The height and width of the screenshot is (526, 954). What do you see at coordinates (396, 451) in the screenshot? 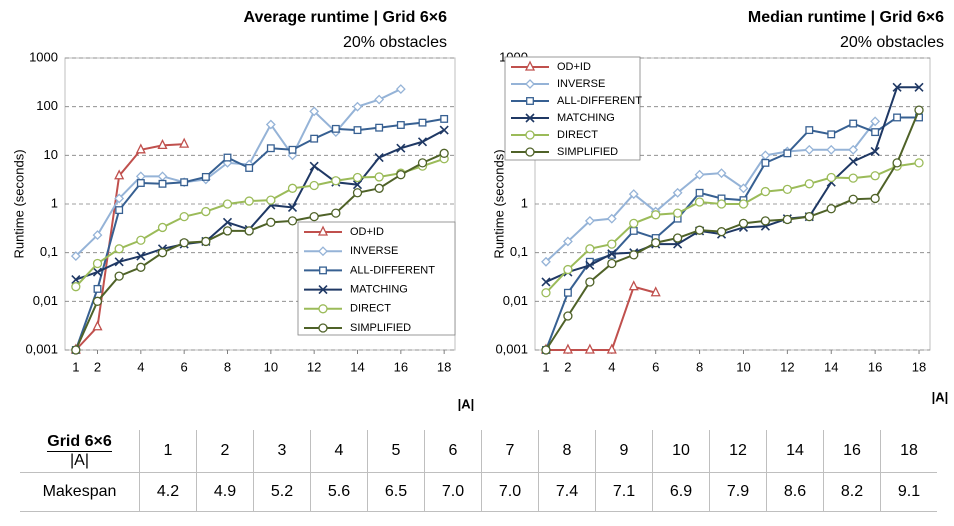
I see `column-header: 5` at bounding box center [396, 451].